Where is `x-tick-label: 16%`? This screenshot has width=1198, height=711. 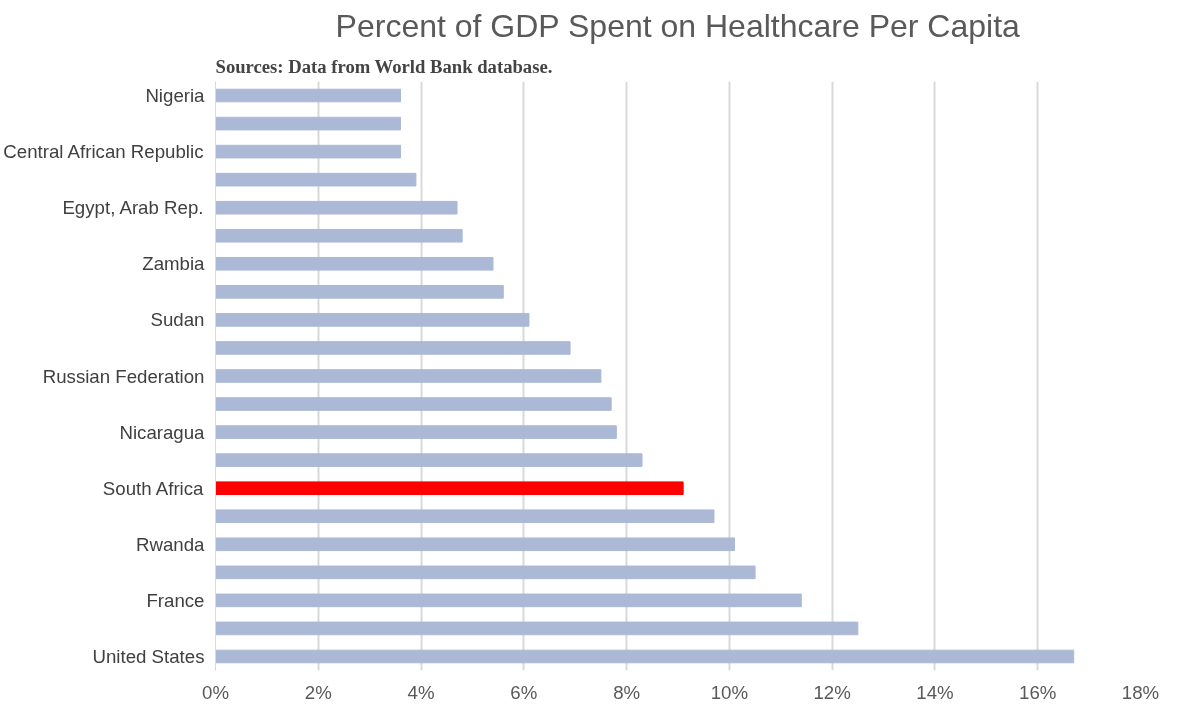 x-tick-label: 16% is located at coordinates (1038, 692).